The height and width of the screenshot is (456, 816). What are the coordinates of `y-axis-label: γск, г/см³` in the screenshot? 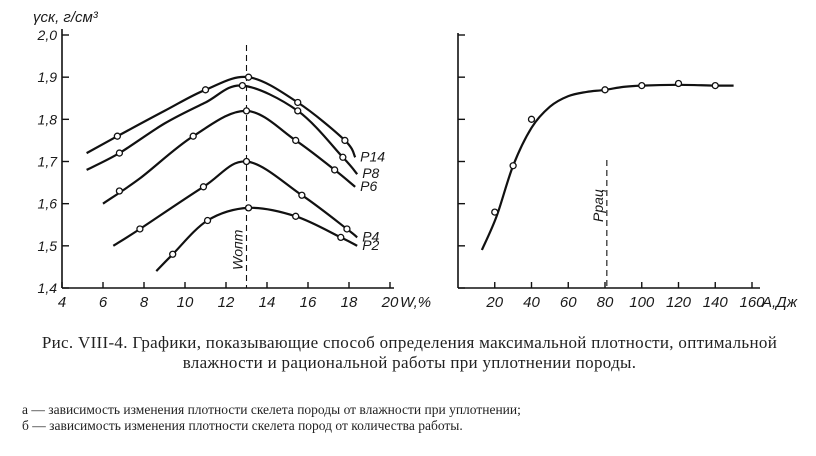 It's located at (66, 17).